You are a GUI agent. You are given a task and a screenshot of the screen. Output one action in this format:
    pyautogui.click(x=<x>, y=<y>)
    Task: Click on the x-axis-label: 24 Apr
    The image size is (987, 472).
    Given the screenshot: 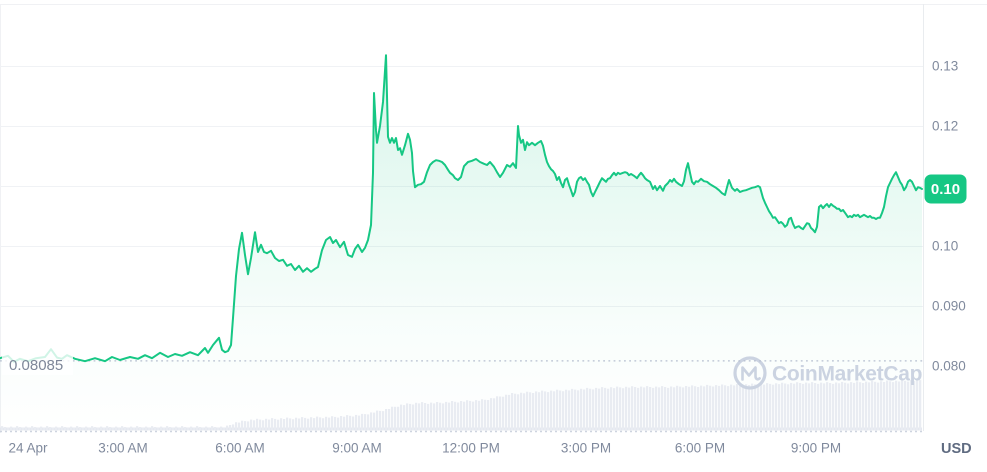 What is the action you would take?
    pyautogui.click(x=28, y=448)
    